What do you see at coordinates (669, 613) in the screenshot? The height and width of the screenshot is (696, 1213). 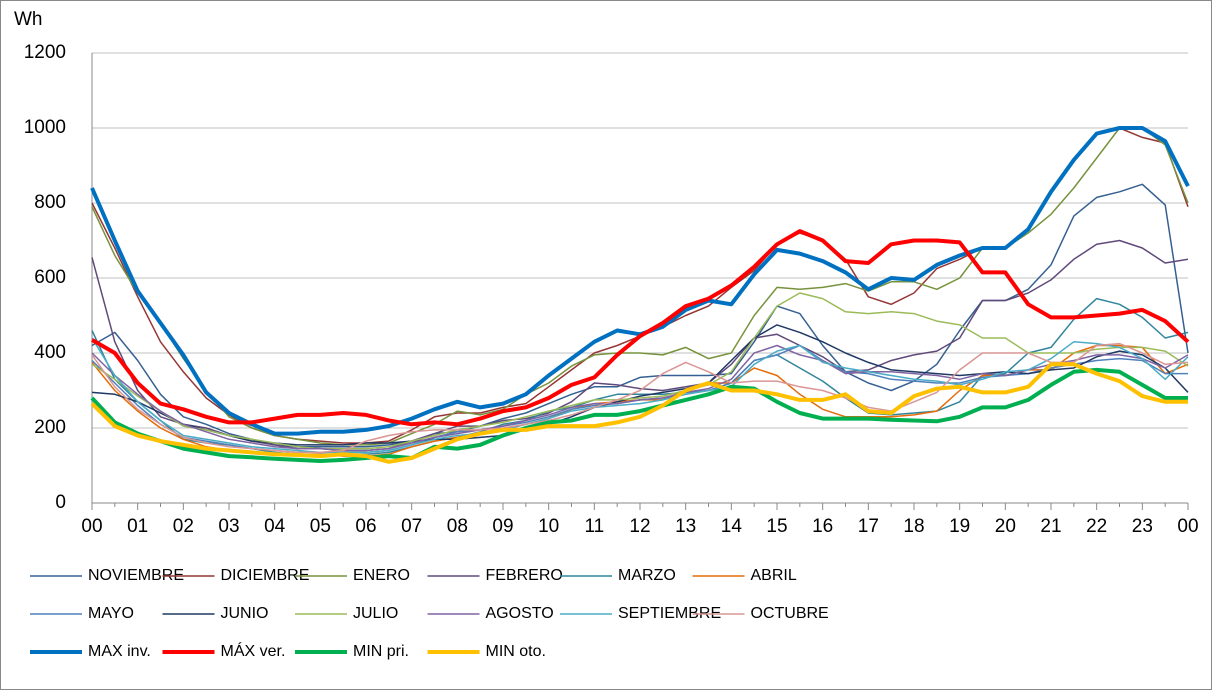 I see `legend-label: SEPTIEMBRE` at bounding box center [669, 613].